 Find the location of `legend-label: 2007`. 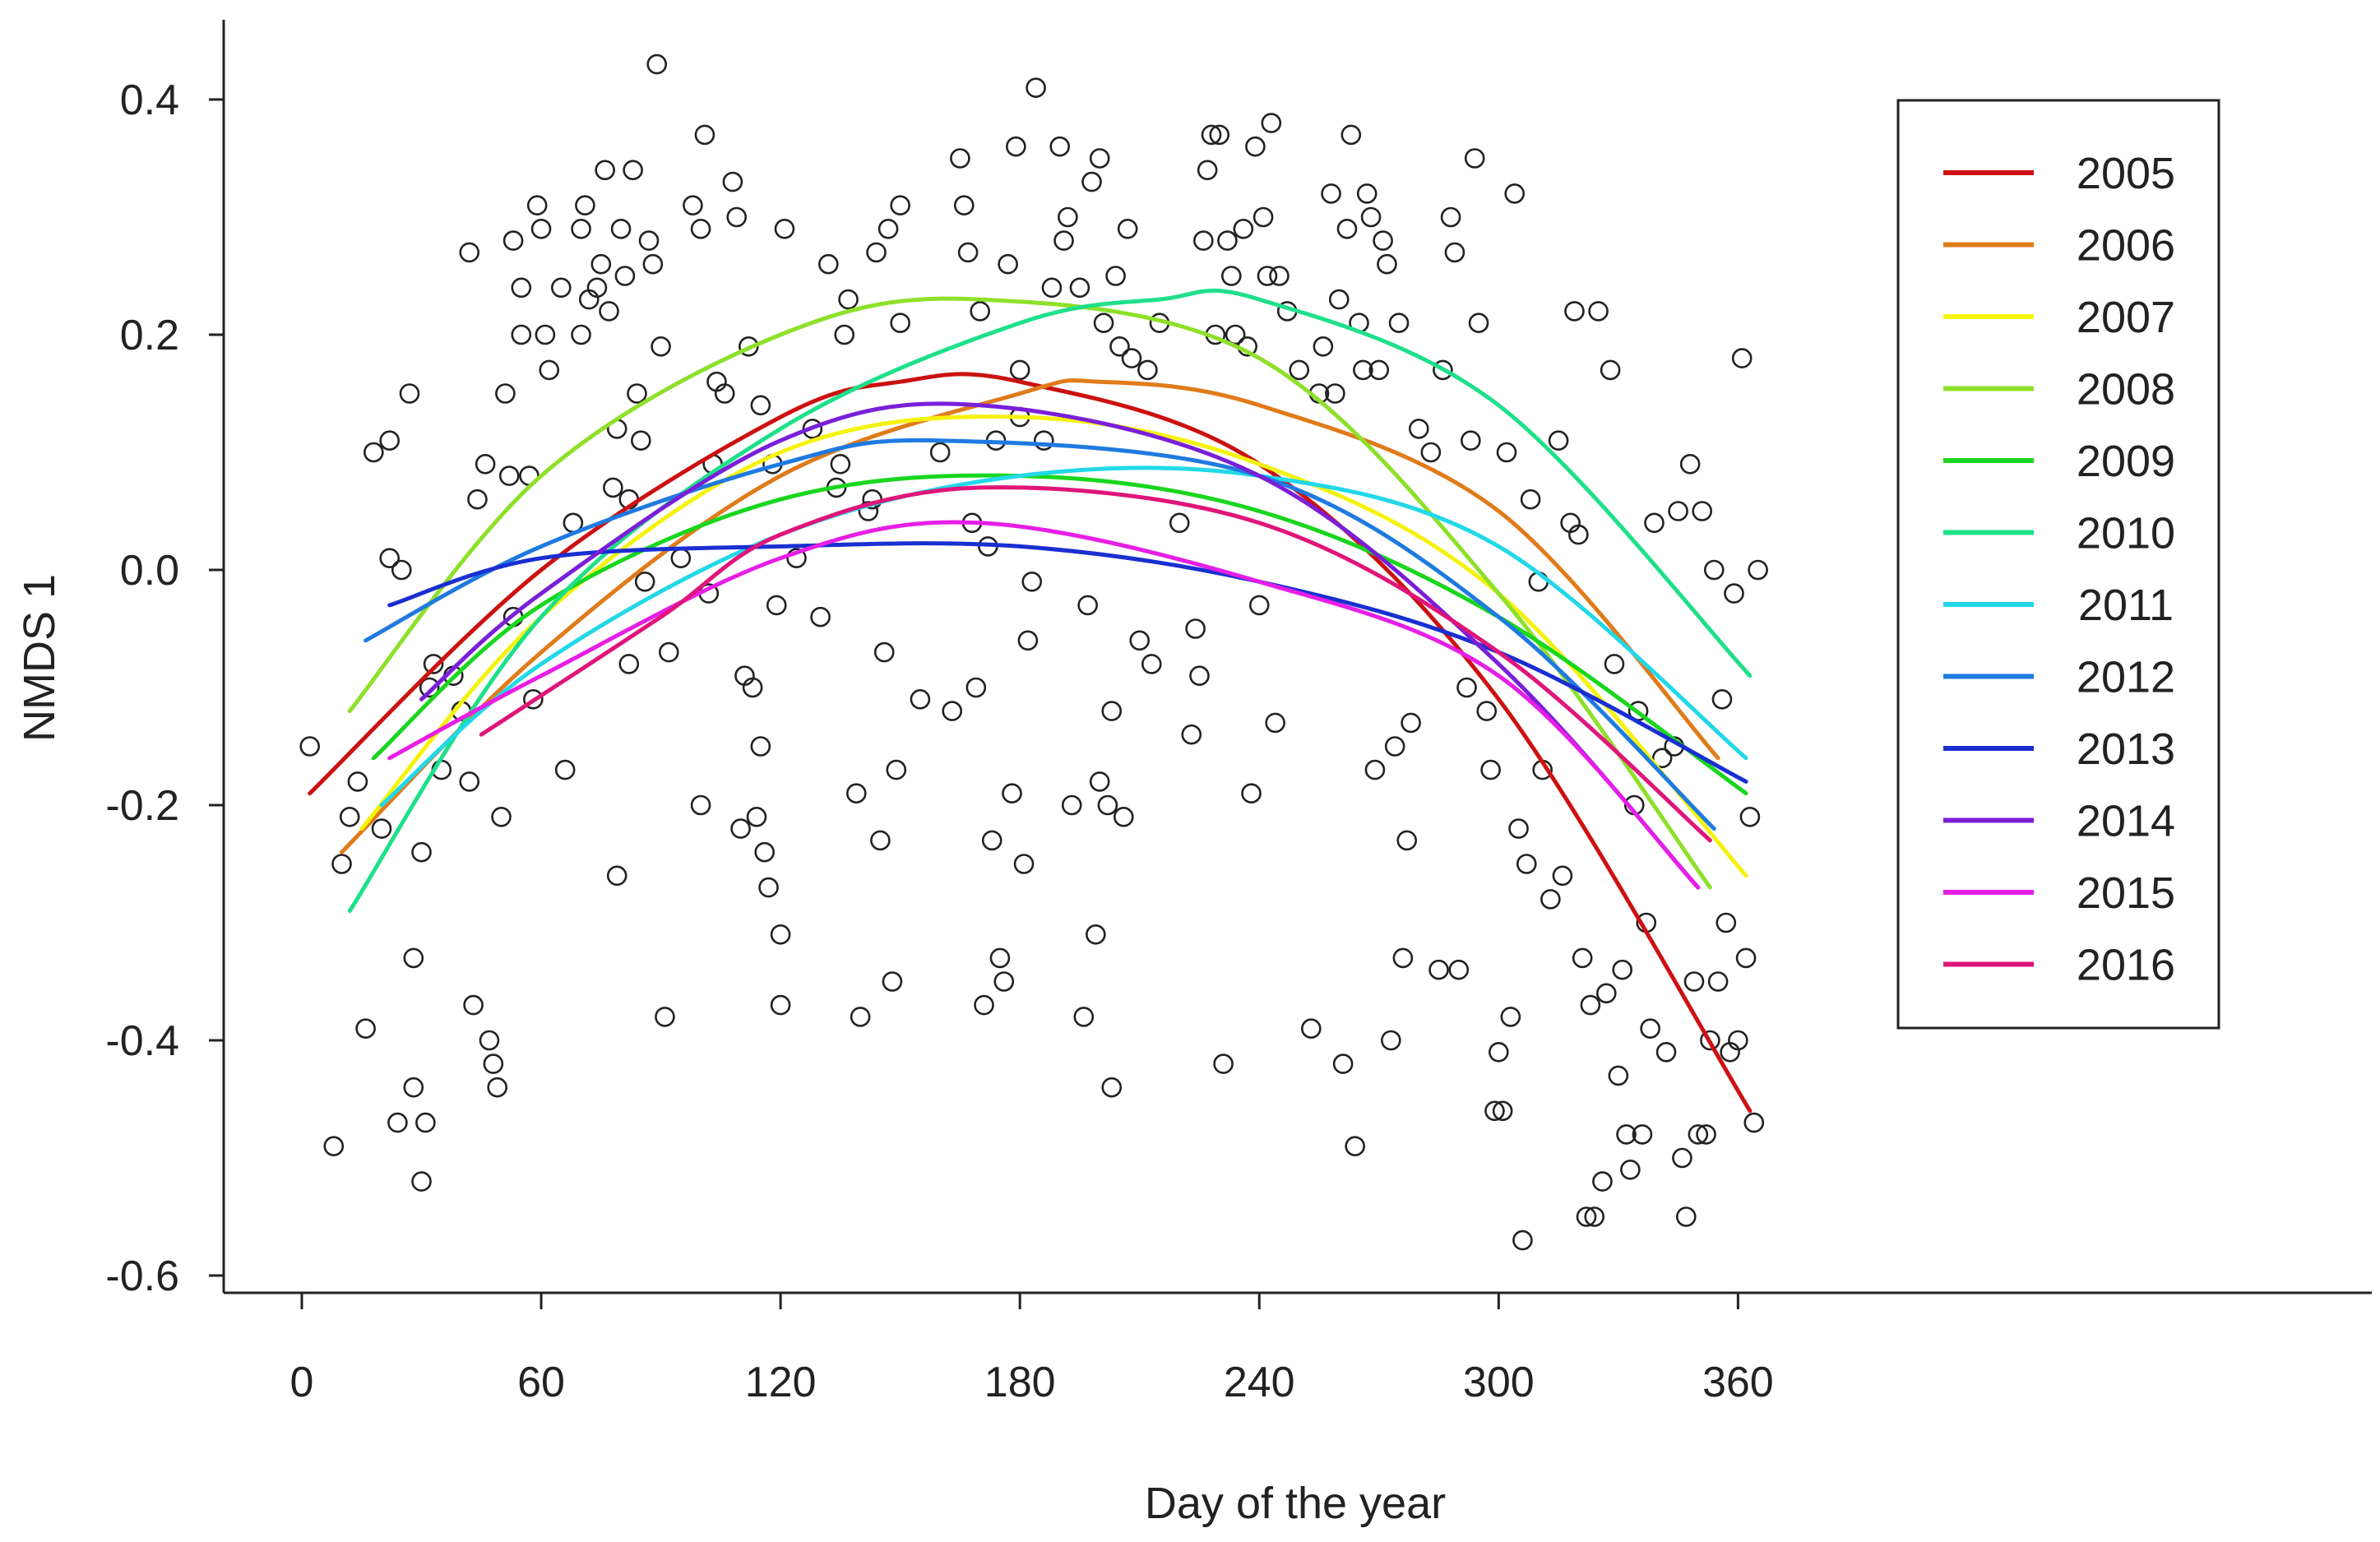

legend-label: 2007 is located at coordinates (2126, 317).